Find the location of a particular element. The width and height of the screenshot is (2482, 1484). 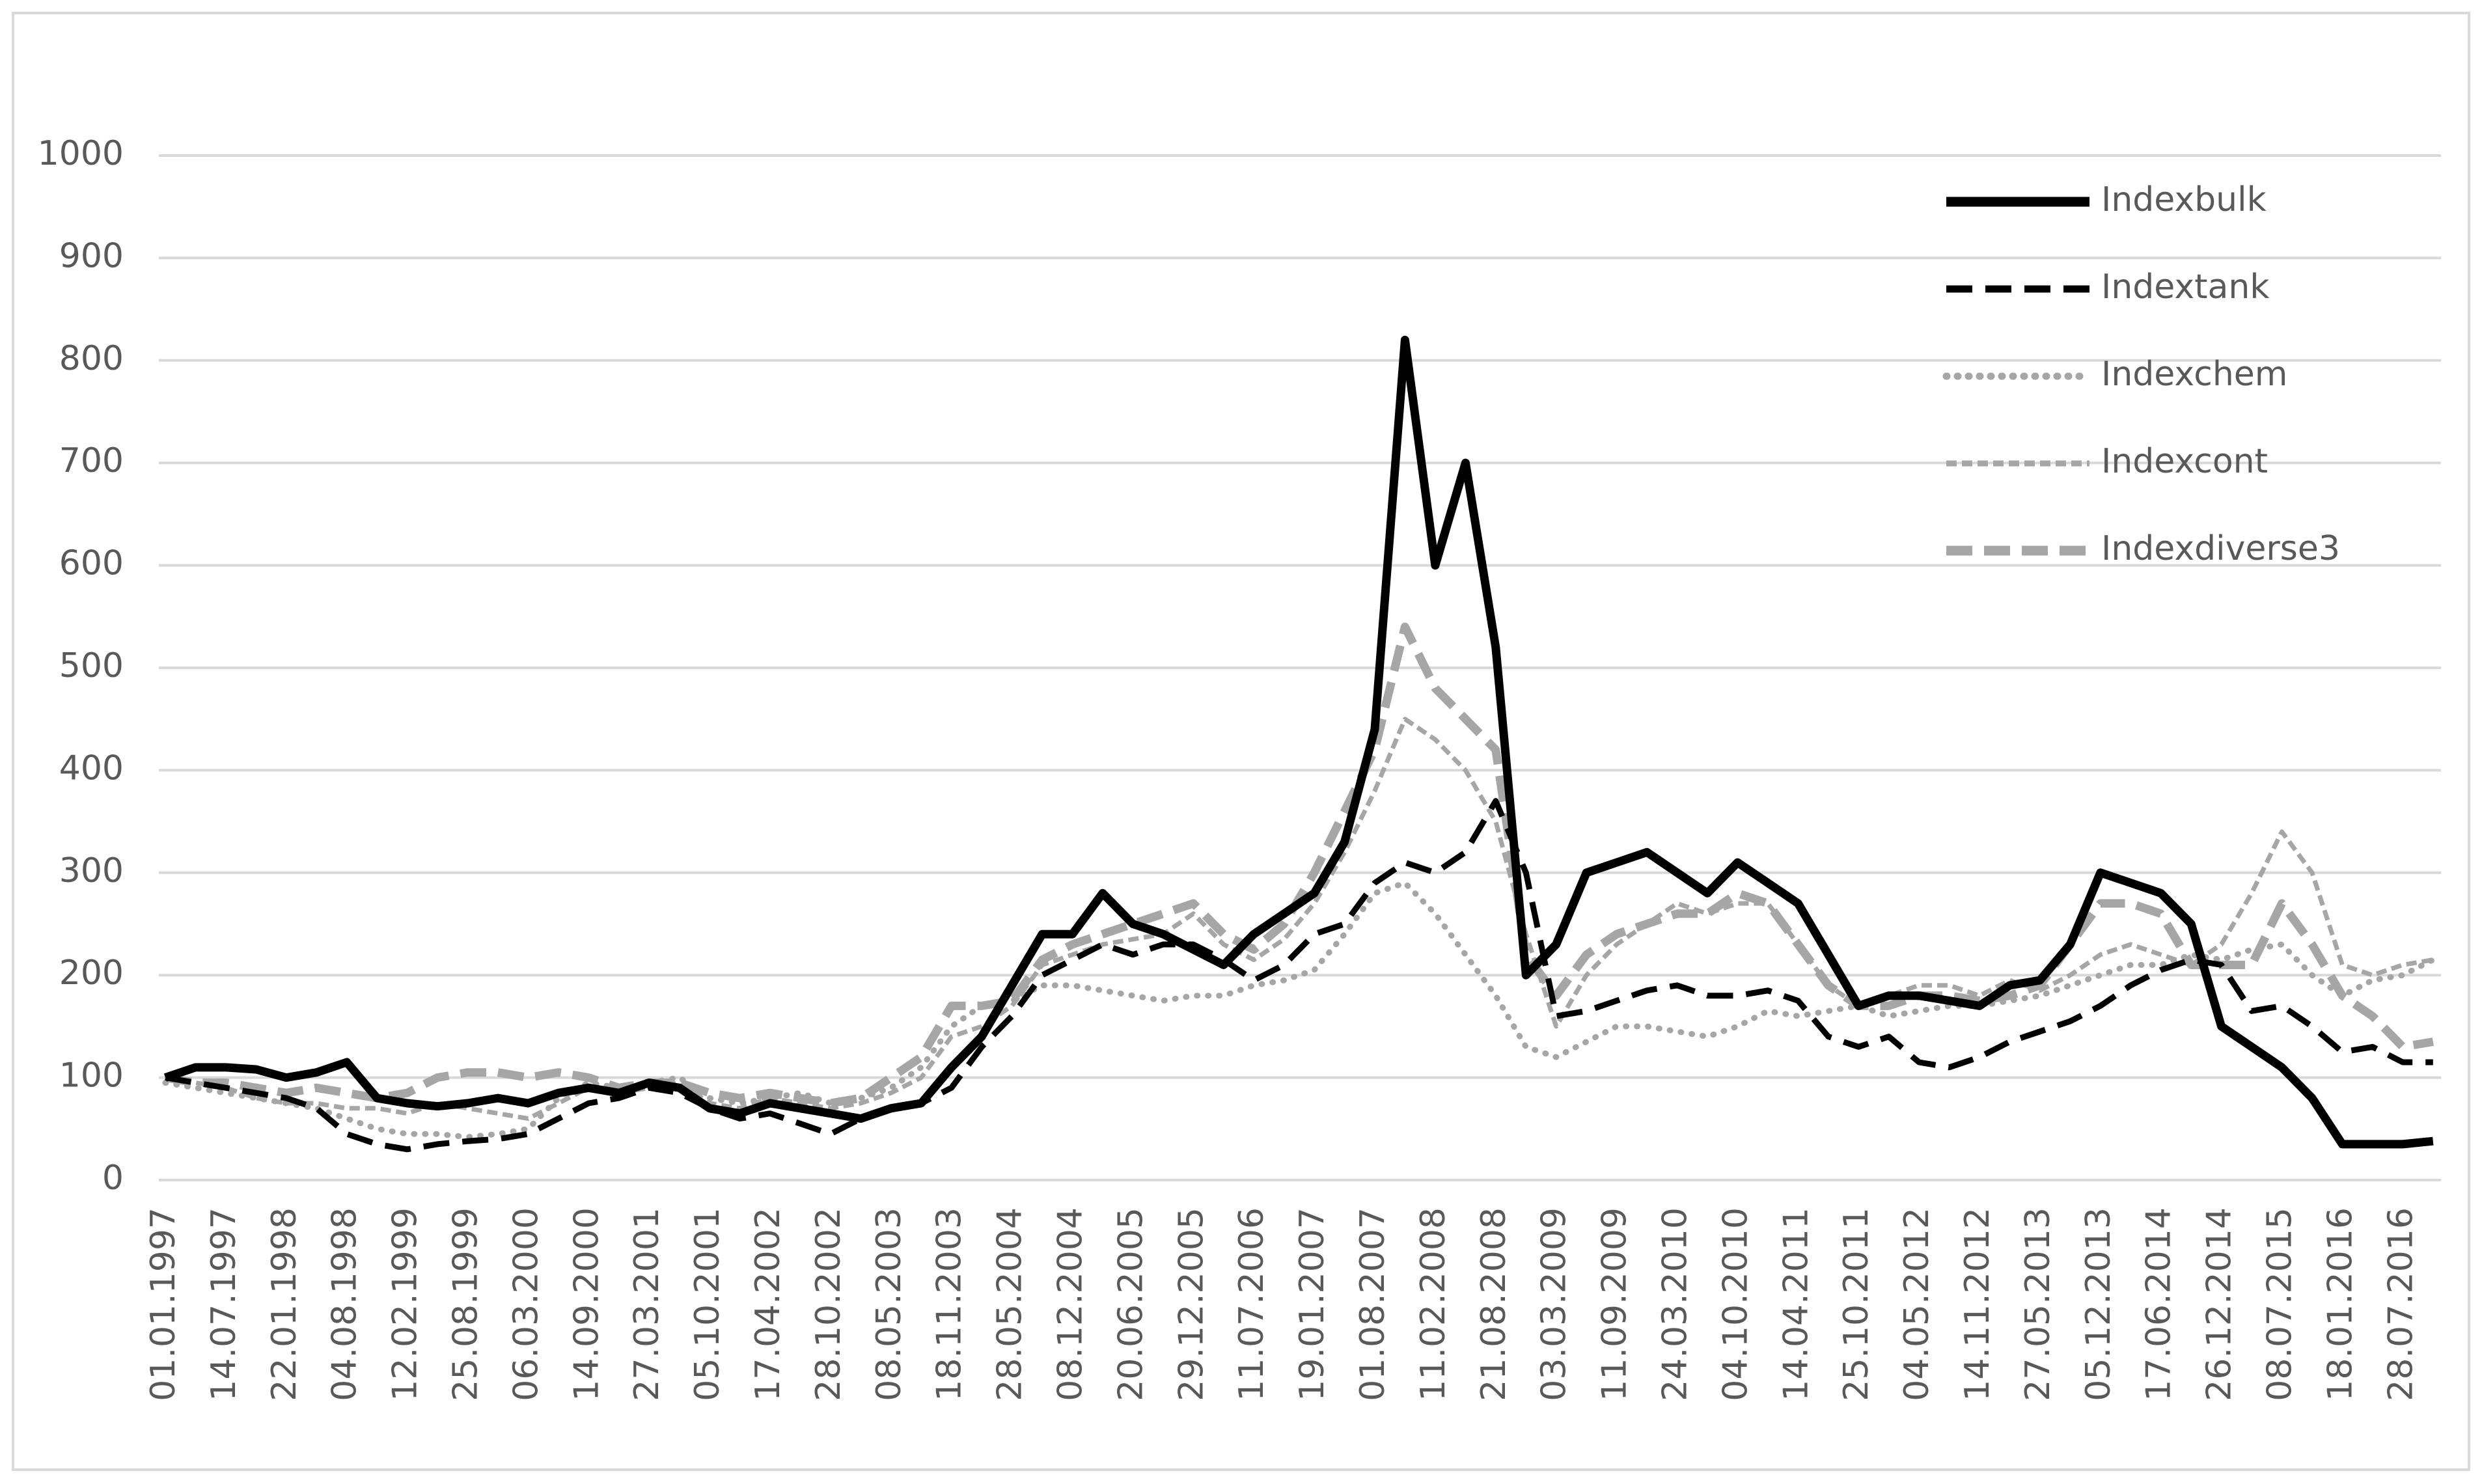

x-tick-label: 08.12.2004 is located at coordinates (1070, 1304).